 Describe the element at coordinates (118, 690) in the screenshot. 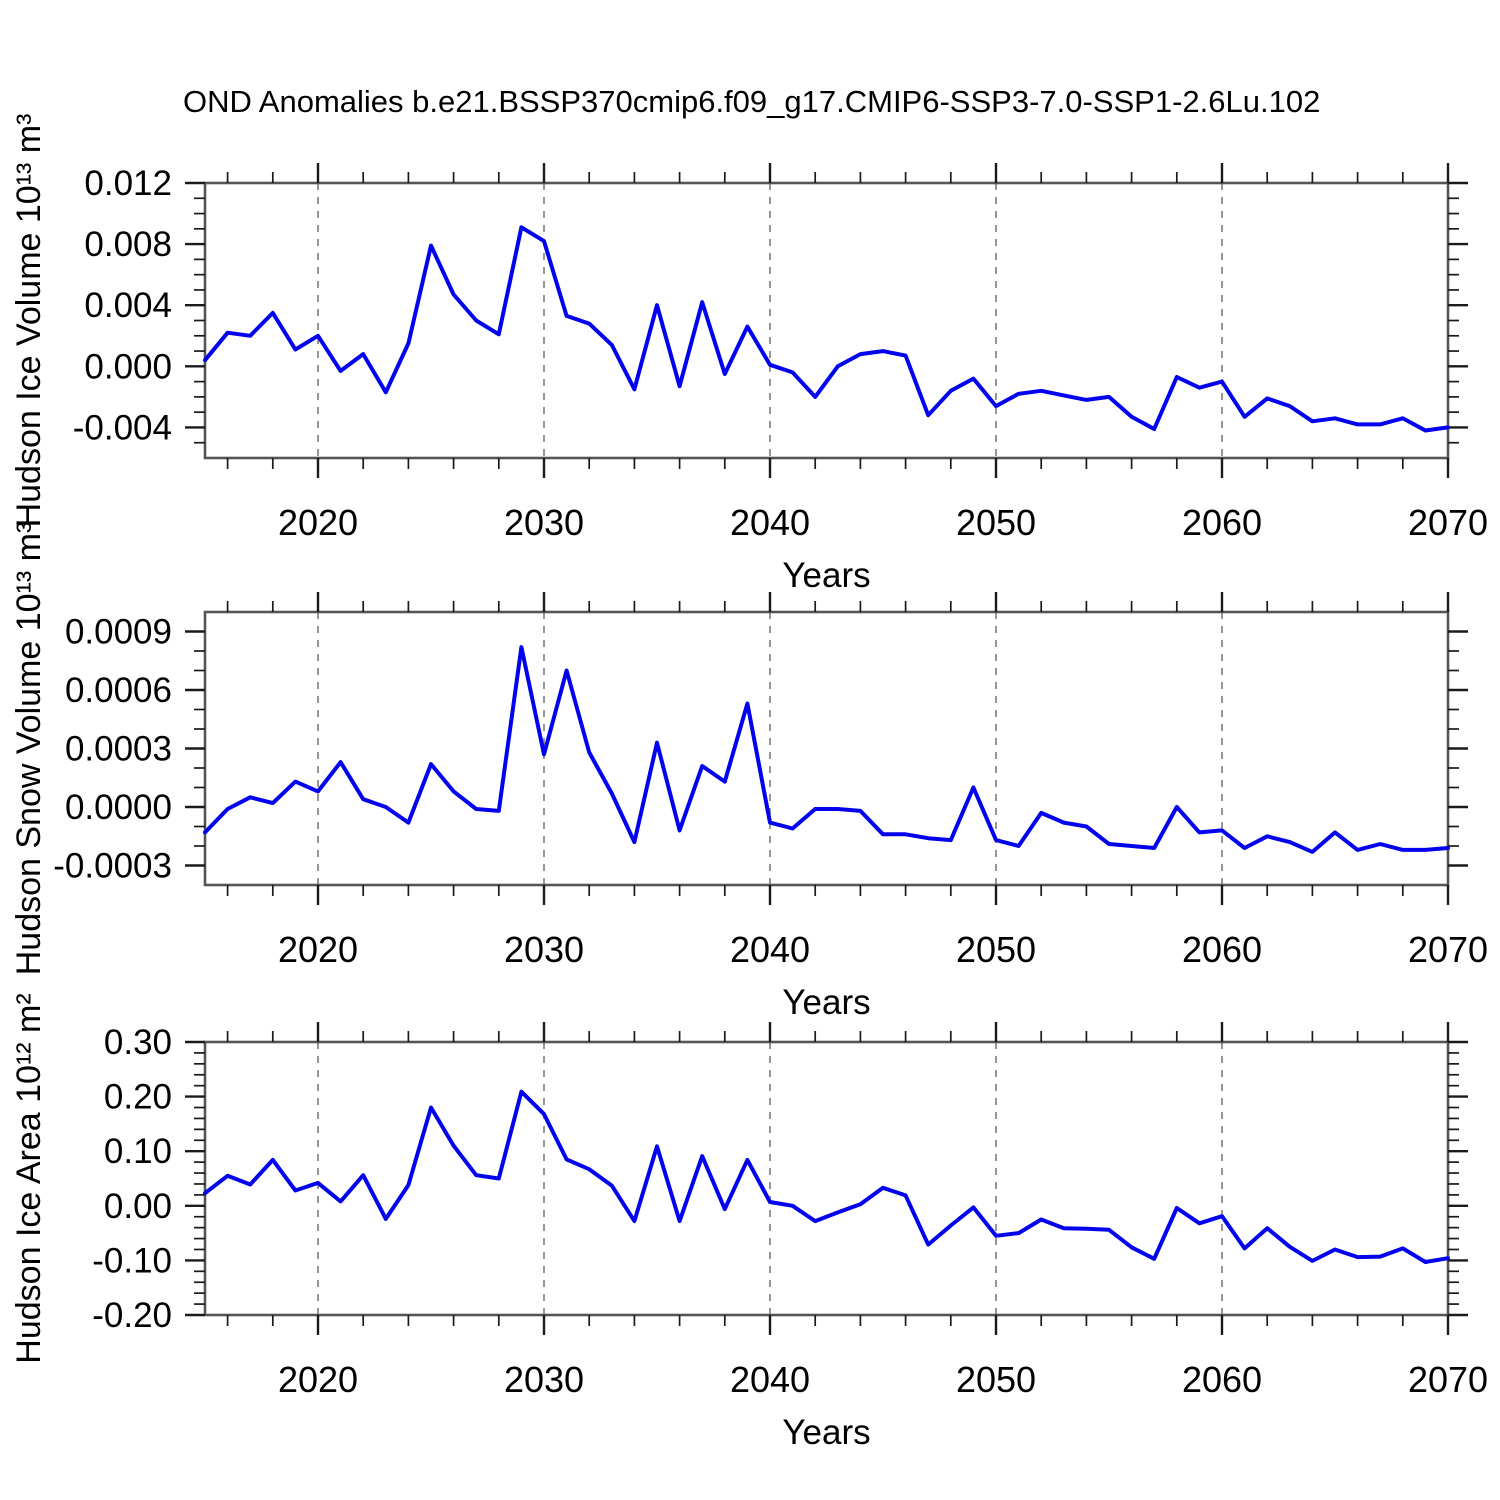

I see `y-tick-label: 0.0006` at that location.